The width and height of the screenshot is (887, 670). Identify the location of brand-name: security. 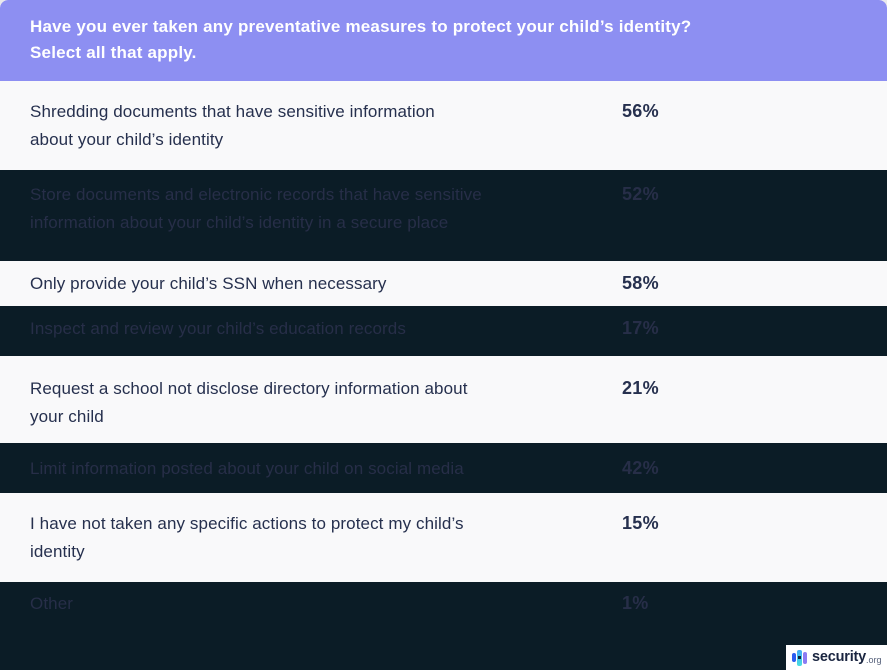
(839, 657).